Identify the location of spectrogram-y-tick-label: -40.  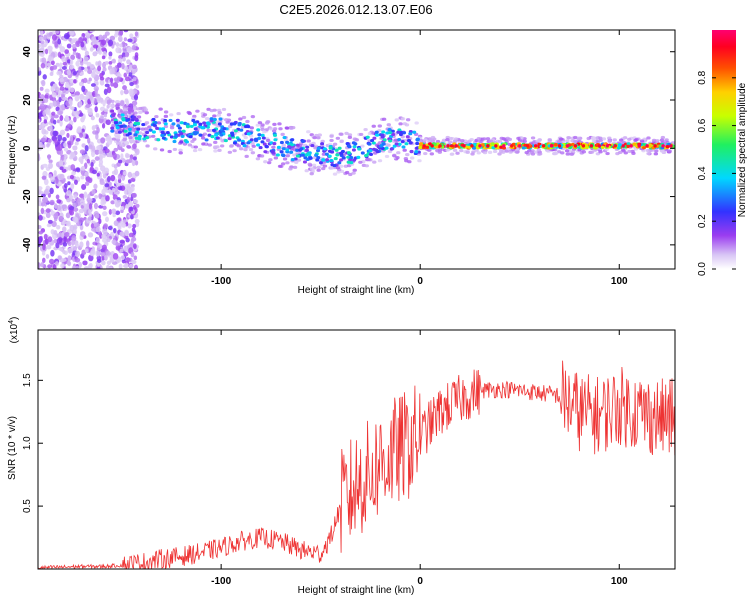
(27, 244).